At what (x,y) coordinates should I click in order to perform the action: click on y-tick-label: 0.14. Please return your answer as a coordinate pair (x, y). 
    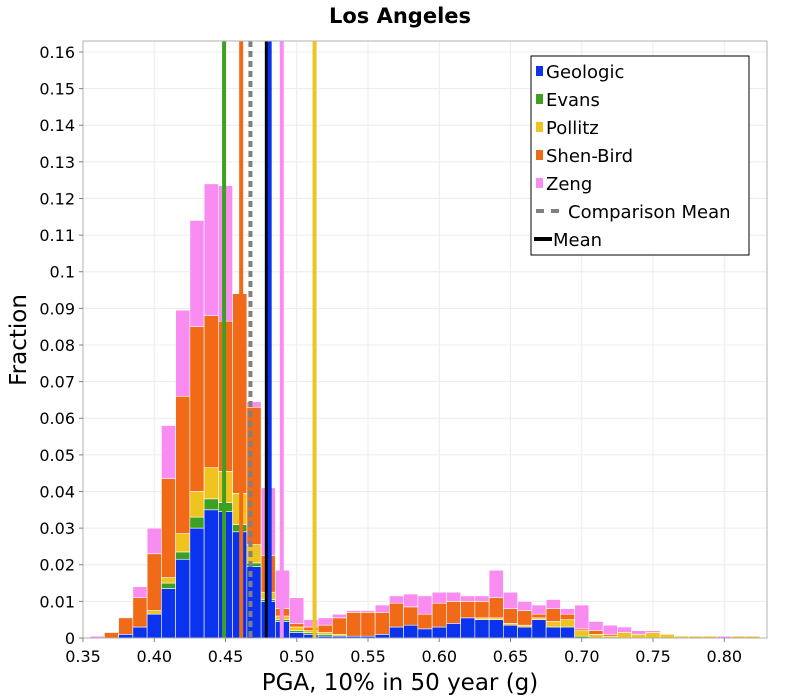
    Looking at the image, I should click on (57, 125).